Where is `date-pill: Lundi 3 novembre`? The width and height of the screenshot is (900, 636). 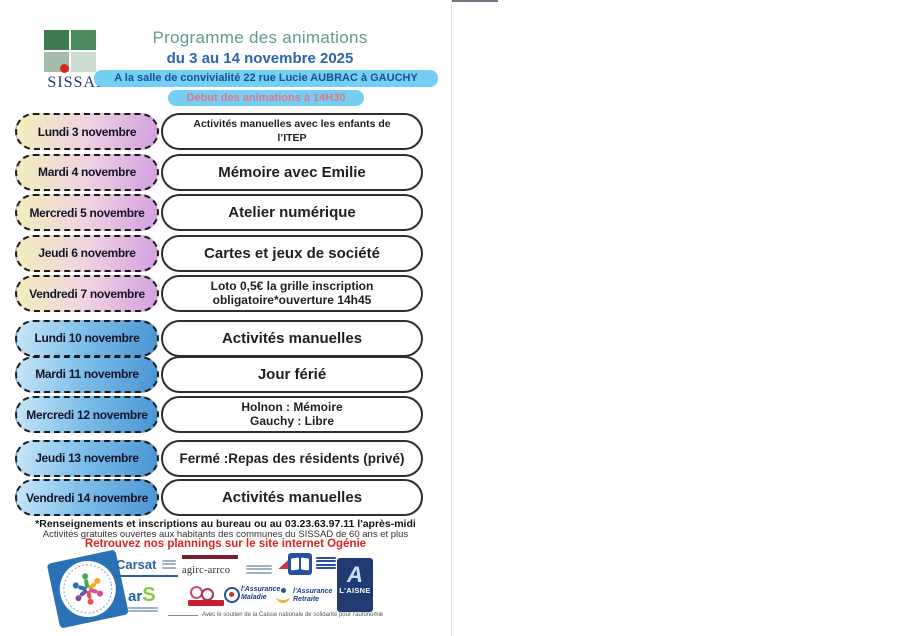 date-pill: Lundi 3 novembre is located at coordinates (87, 131).